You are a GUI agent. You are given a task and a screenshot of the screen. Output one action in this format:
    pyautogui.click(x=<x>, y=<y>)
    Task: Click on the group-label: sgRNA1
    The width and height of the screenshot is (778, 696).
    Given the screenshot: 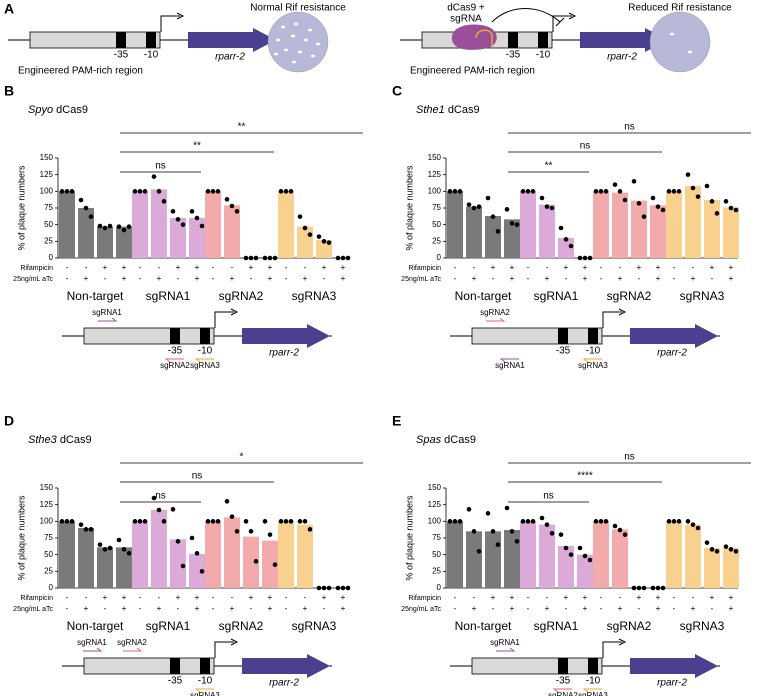 What is the action you would take?
    pyautogui.click(x=168, y=626)
    